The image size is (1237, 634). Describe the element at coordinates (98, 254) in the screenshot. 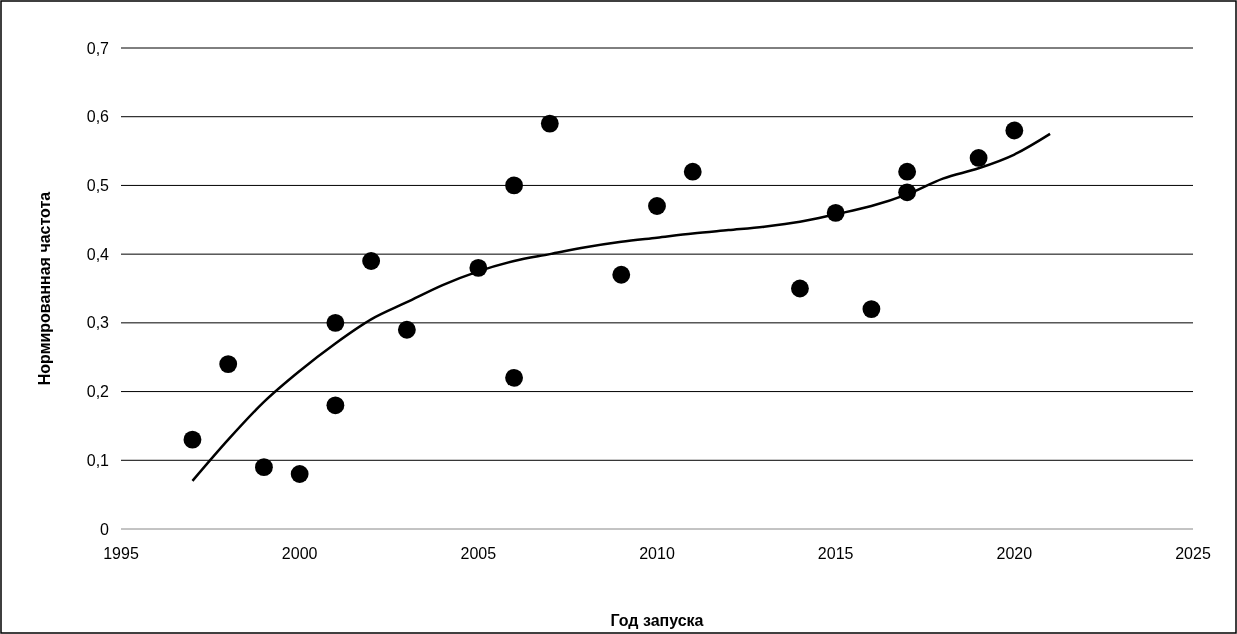

I see `y-tick-label: 0,4` at that location.